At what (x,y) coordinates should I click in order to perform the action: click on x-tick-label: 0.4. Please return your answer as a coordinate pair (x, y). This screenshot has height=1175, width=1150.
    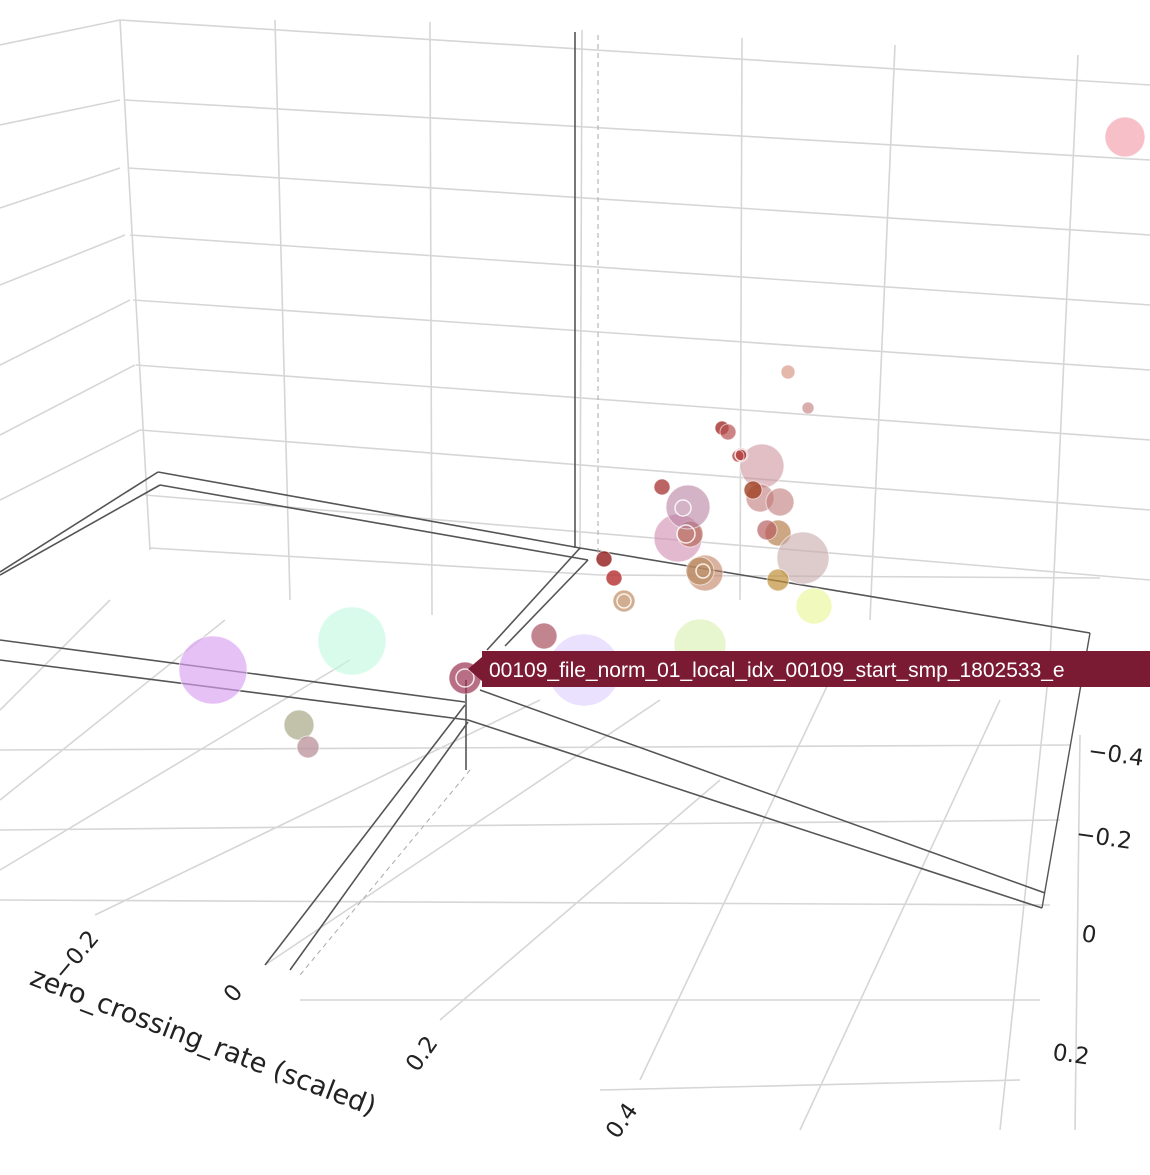
    Looking at the image, I should click on (622, 1121).